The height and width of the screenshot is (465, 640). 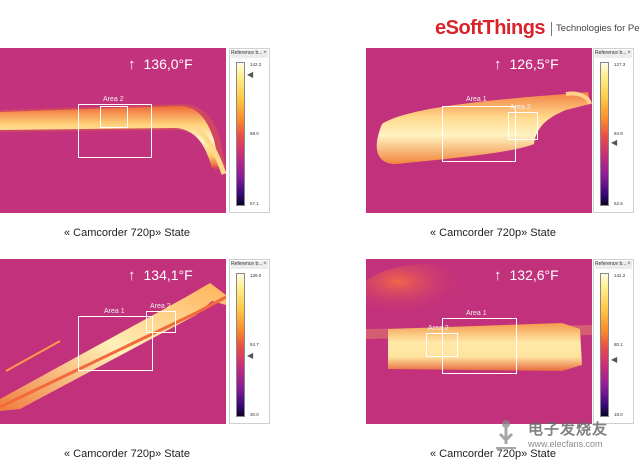 What do you see at coordinates (160, 275) in the screenshot?
I see `max-temperature-readout: ↑ 134,1°F` at bounding box center [160, 275].